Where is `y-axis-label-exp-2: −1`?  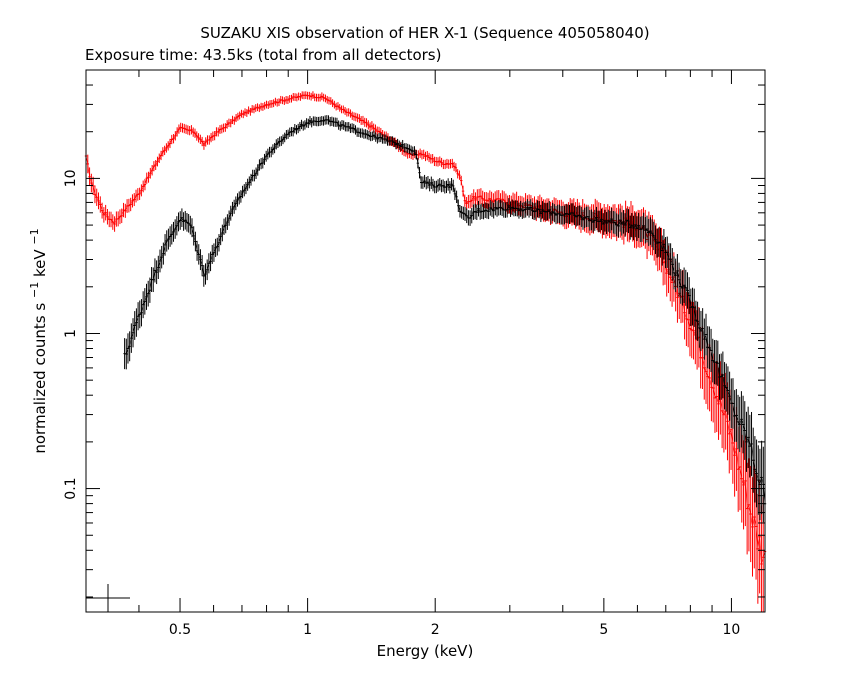
y-axis-label-exp-2: −1 is located at coordinates (34, 236).